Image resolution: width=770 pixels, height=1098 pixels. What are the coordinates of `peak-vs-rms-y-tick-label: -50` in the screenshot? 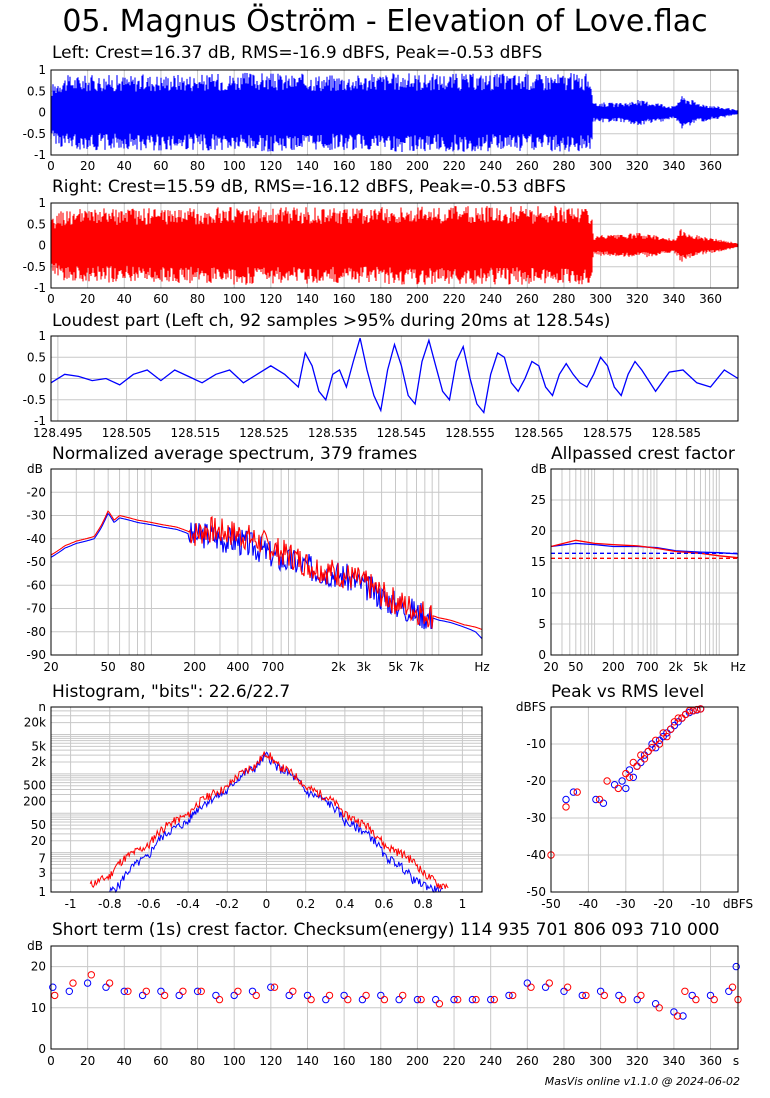 It's located at (536, 892).